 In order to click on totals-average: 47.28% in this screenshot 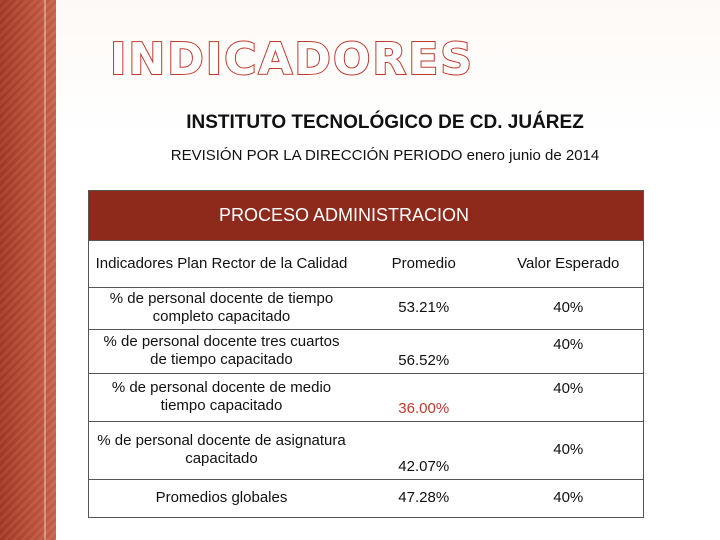, I will do `click(424, 498)`.